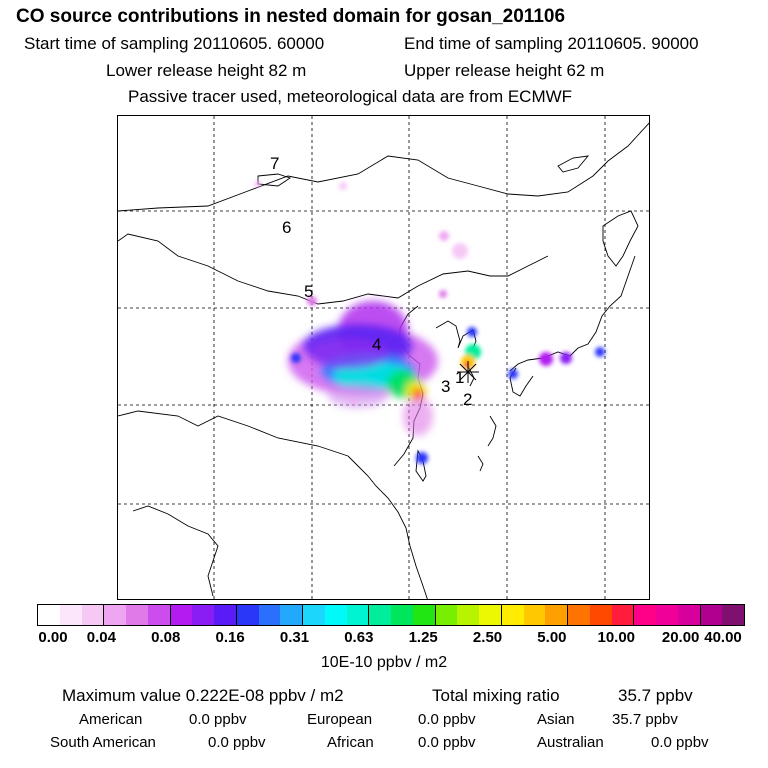  Describe the element at coordinates (552, 637) in the screenshot. I see `color-scale-tick-label: 5.00` at that location.